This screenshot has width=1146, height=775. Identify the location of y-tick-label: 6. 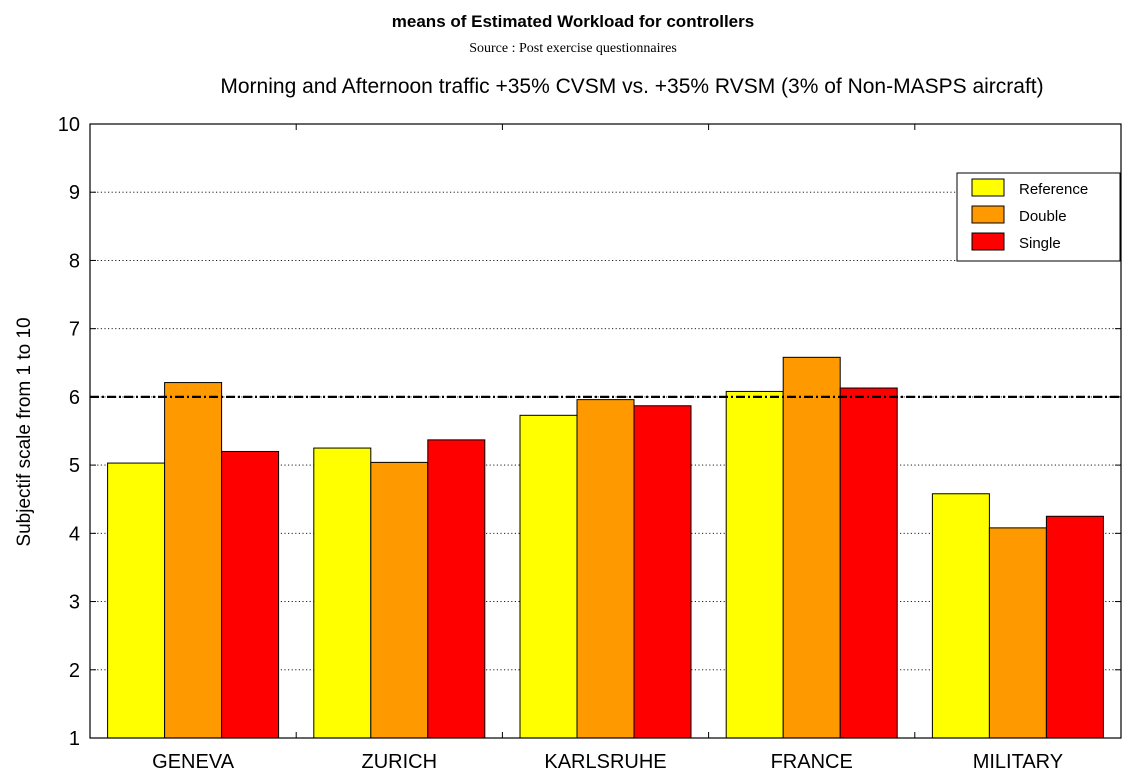
(74, 398).